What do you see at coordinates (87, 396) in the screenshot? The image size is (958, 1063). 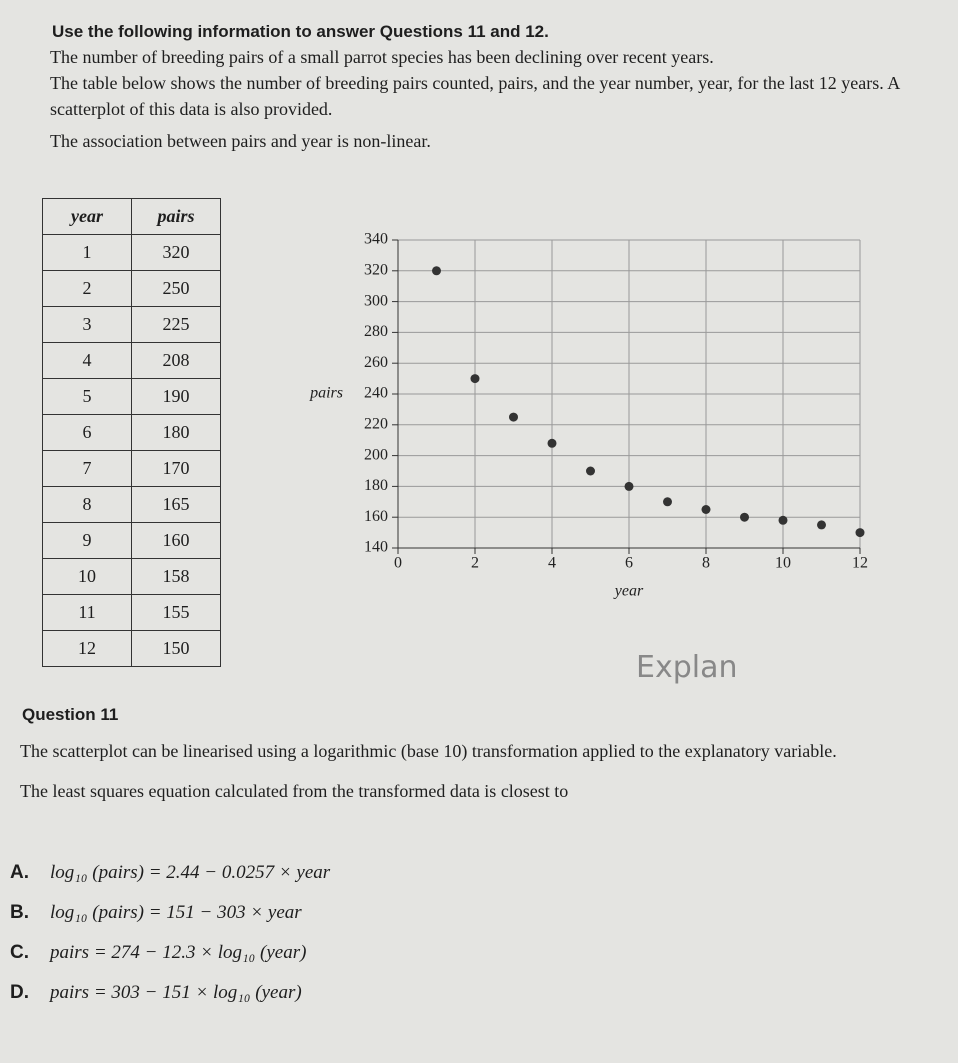 I see `table-cell: 5` at bounding box center [87, 396].